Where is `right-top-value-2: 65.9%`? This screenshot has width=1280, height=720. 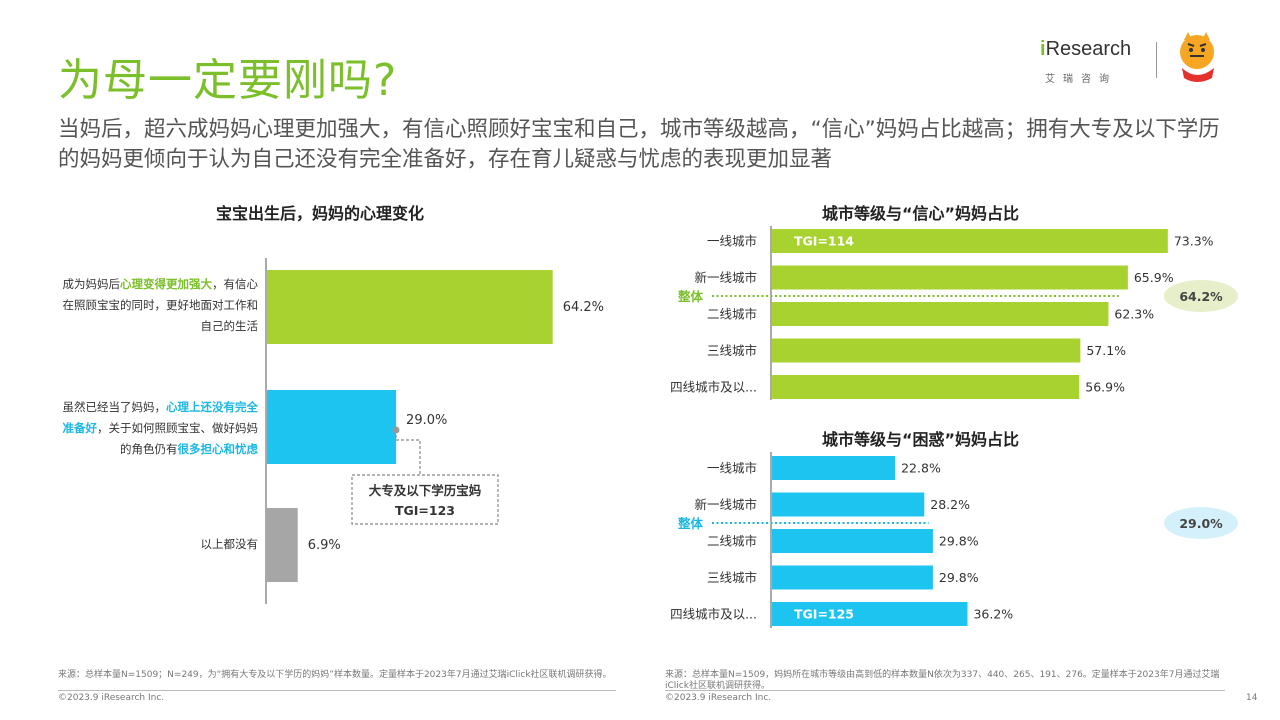
right-top-value-2: 65.9% is located at coordinates (1154, 277).